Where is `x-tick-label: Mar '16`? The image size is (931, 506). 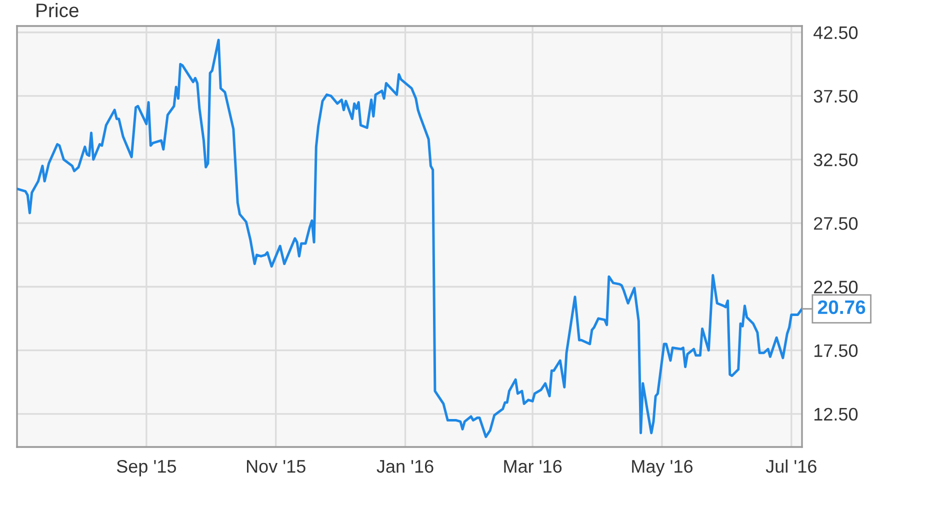
x-tick-label: Mar '16 is located at coordinates (533, 466).